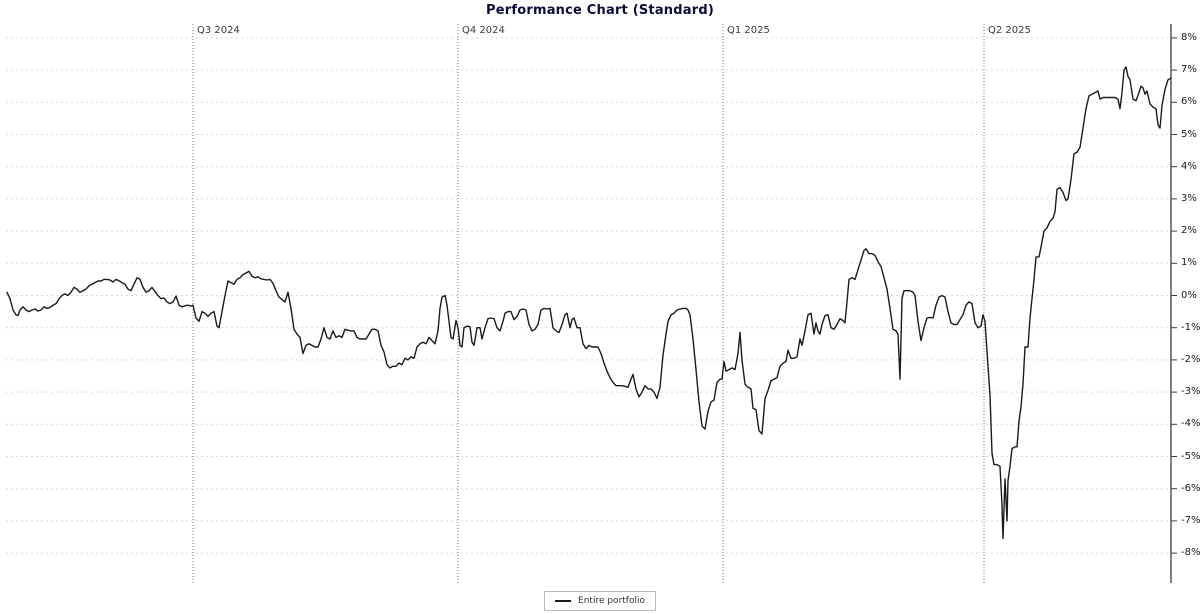 This screenshot has height=614, width=1200. I want to click on y-axis-tick-label: 2%, so click(1189, 231).